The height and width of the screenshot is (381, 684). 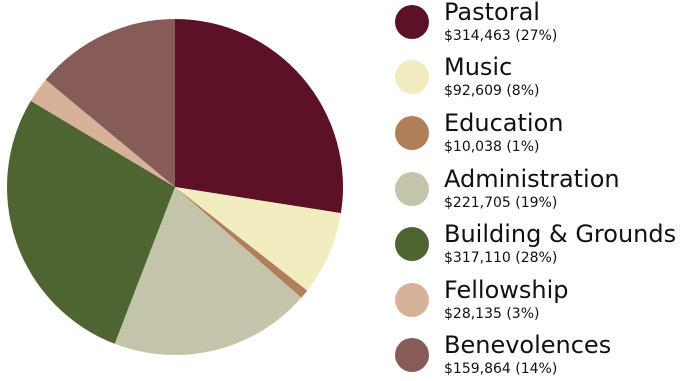 What do you see at coordinates (506, 290) in the screenshot?
I see `legend-label-fellowship: Fellowship` at bounding box center [506, 290].